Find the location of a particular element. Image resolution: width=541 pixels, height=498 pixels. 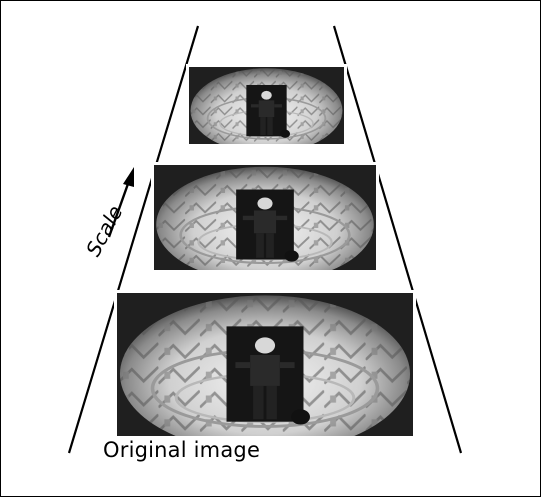

original-image-caption: Original image is located at coordinates (182, 450).